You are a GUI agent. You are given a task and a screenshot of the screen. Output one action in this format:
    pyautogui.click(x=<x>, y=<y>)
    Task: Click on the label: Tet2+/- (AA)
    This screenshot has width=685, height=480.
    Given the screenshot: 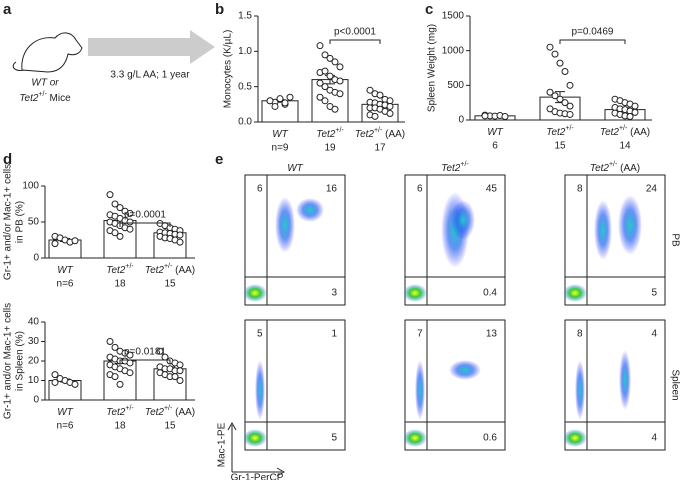 What is the action you would take?
    pyautogui.click(x=380, y=133)
    